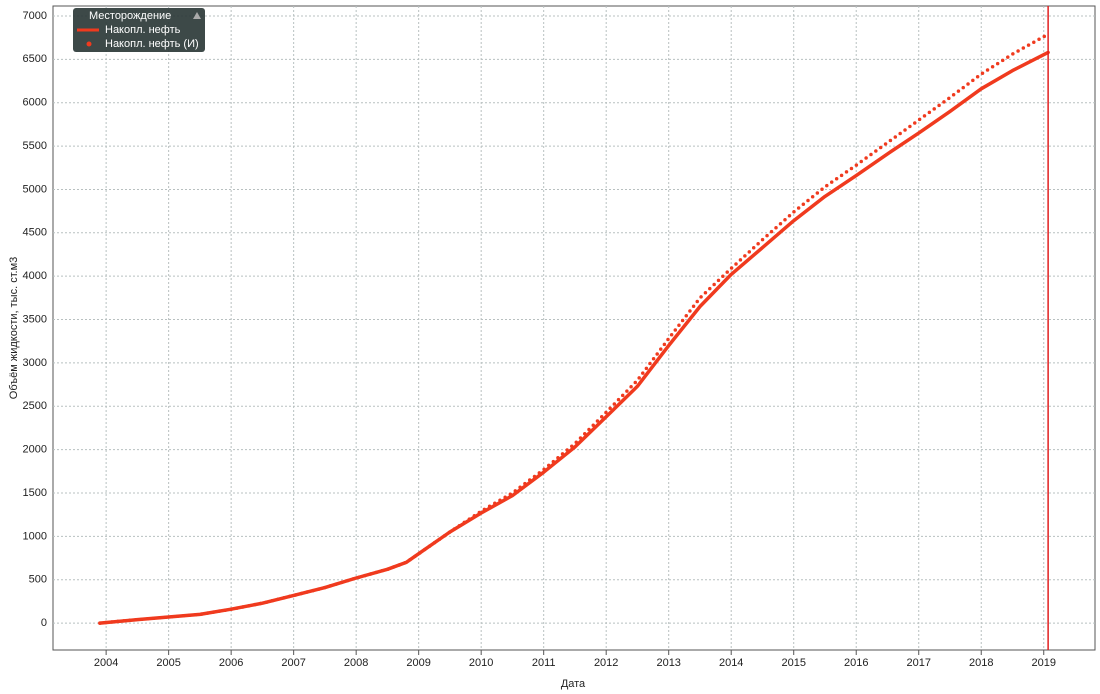 Image resolution: width=1100 pixels, height=694 pixels. Describe the element at coordinates (544, 663) in the screenshot. I see `x-tick-label: 2011` at that location.